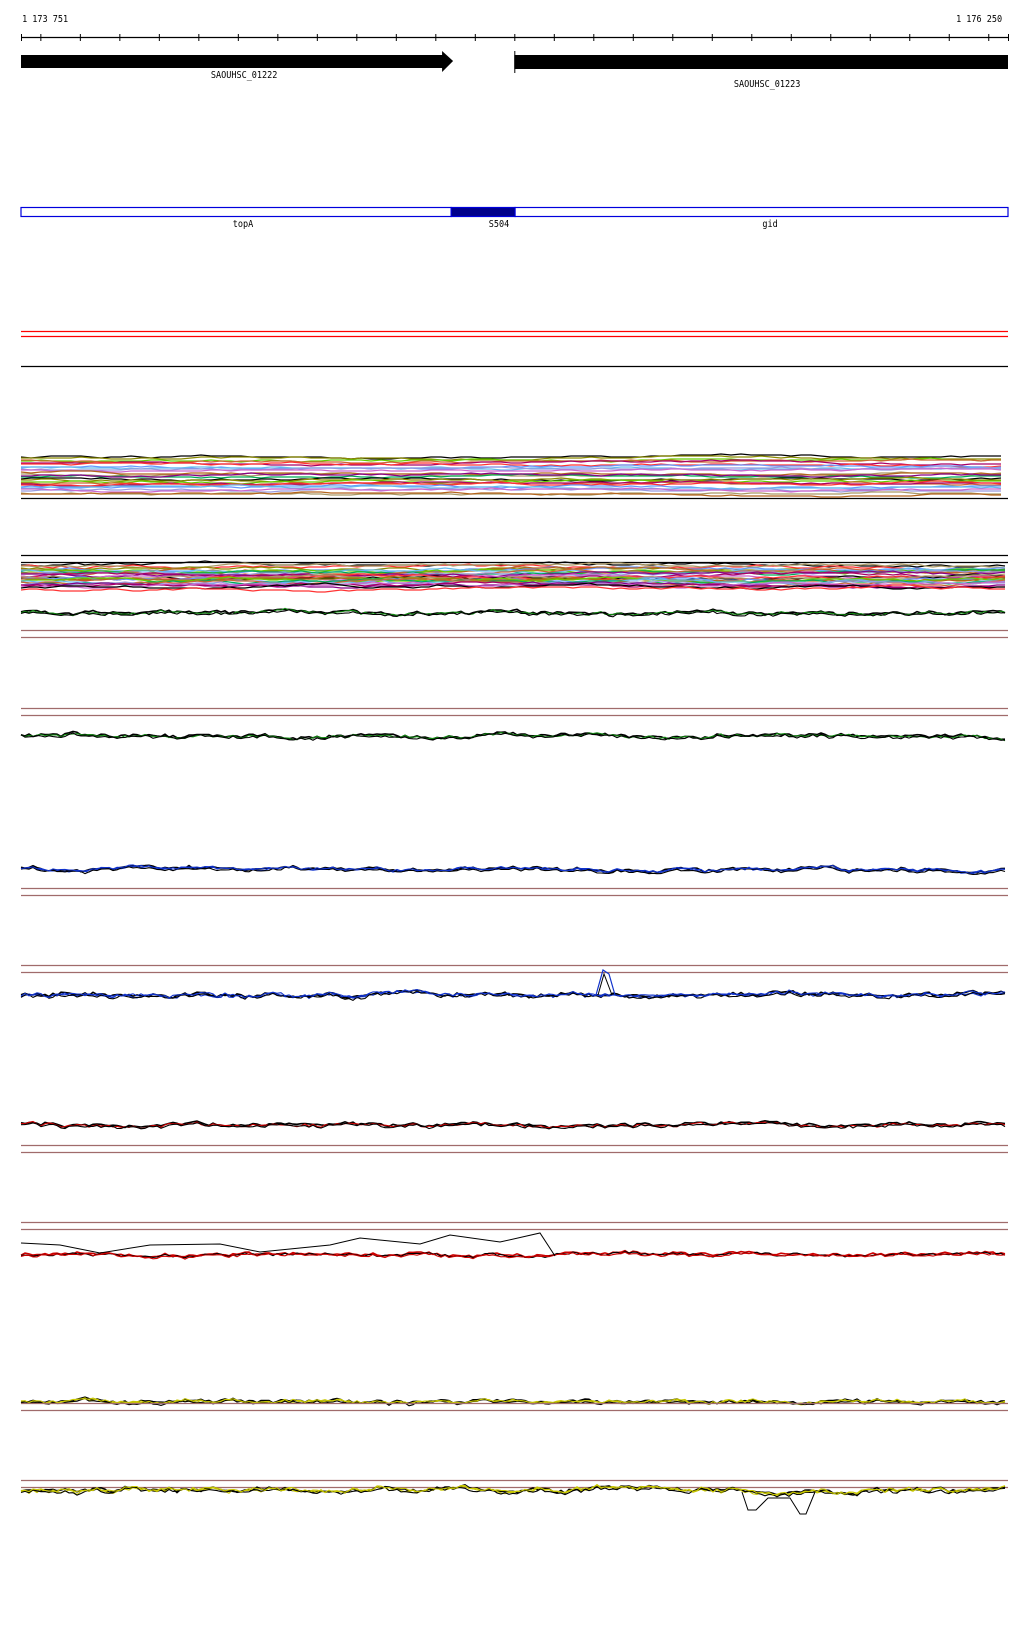  What do you see at coordinates (499, 224) in the screenshot?
I see `annotation-label-s504: S504` at bounding box center [499, 224].